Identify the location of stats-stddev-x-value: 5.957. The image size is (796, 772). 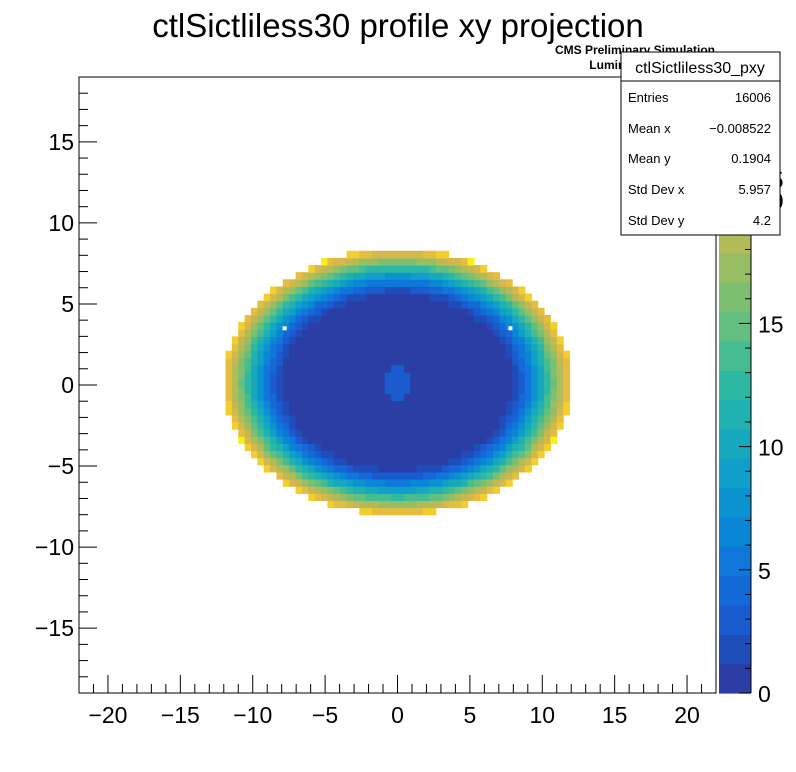
(754, 189).